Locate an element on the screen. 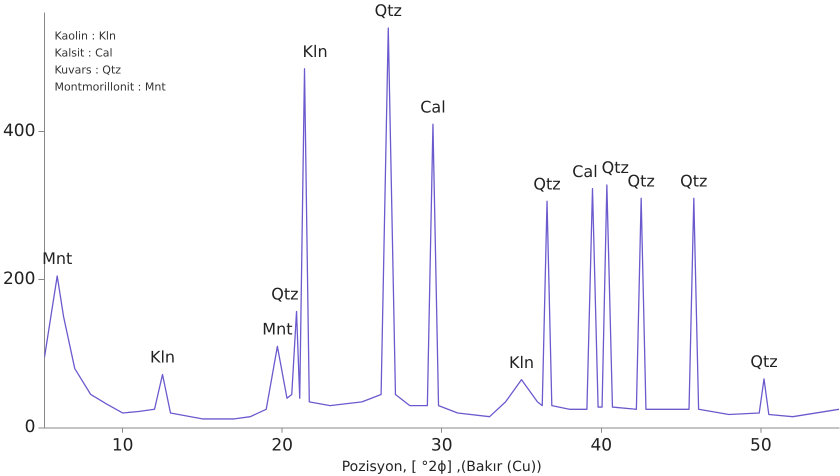 The image size is (840, 476). y-tick-label: 200 is located at coordinates (19, 279).